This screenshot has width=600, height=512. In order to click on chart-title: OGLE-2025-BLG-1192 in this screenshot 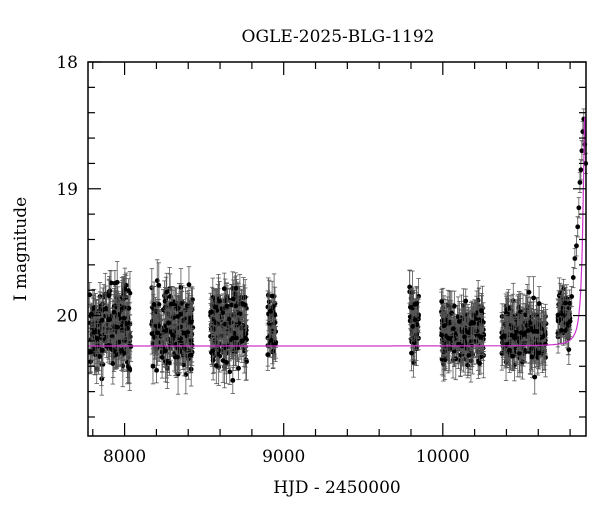, I will do `click(338, 37)`.